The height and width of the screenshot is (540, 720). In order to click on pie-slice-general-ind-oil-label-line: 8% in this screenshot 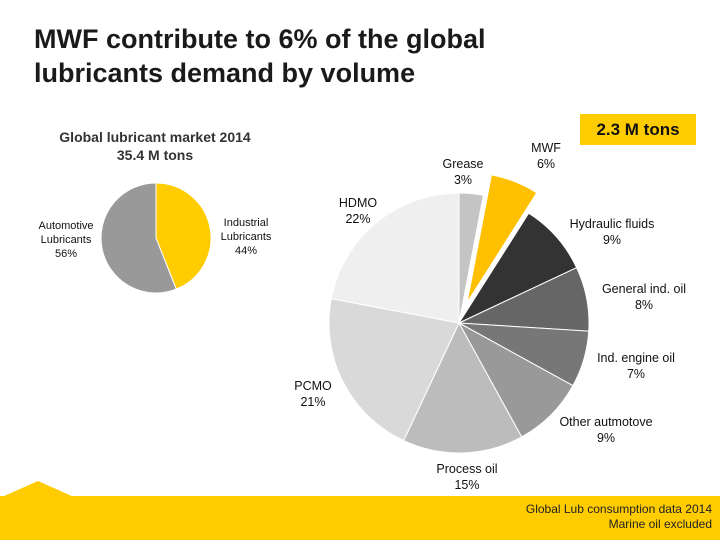, I will do `click(644, 305)`.